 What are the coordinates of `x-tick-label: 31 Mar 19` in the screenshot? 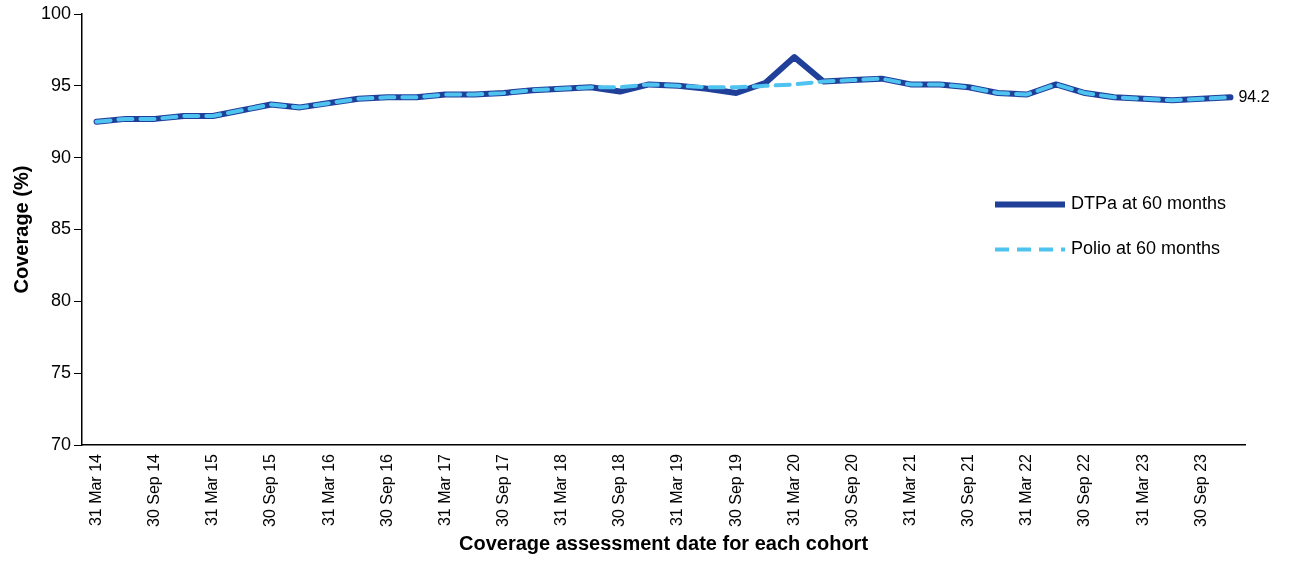 It's located at (677, 490).